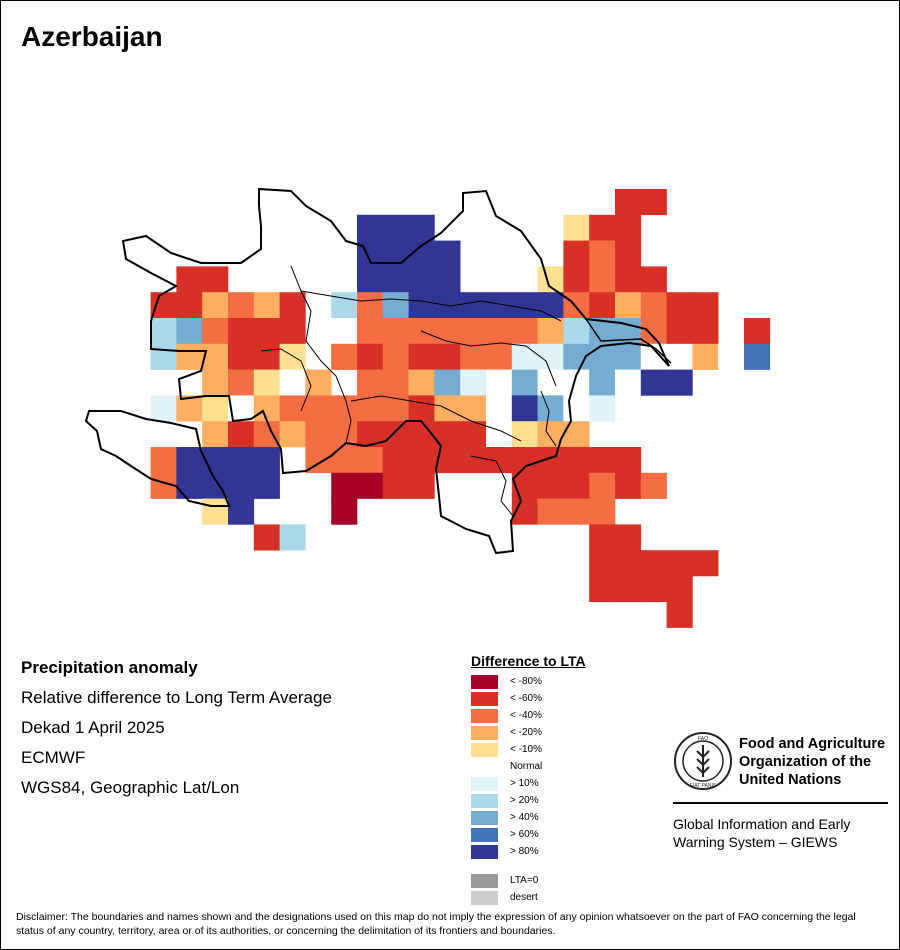  Describe the element at coordinates (571, 834) in the screenshot. I see `legend-item: > 60%` at that location.